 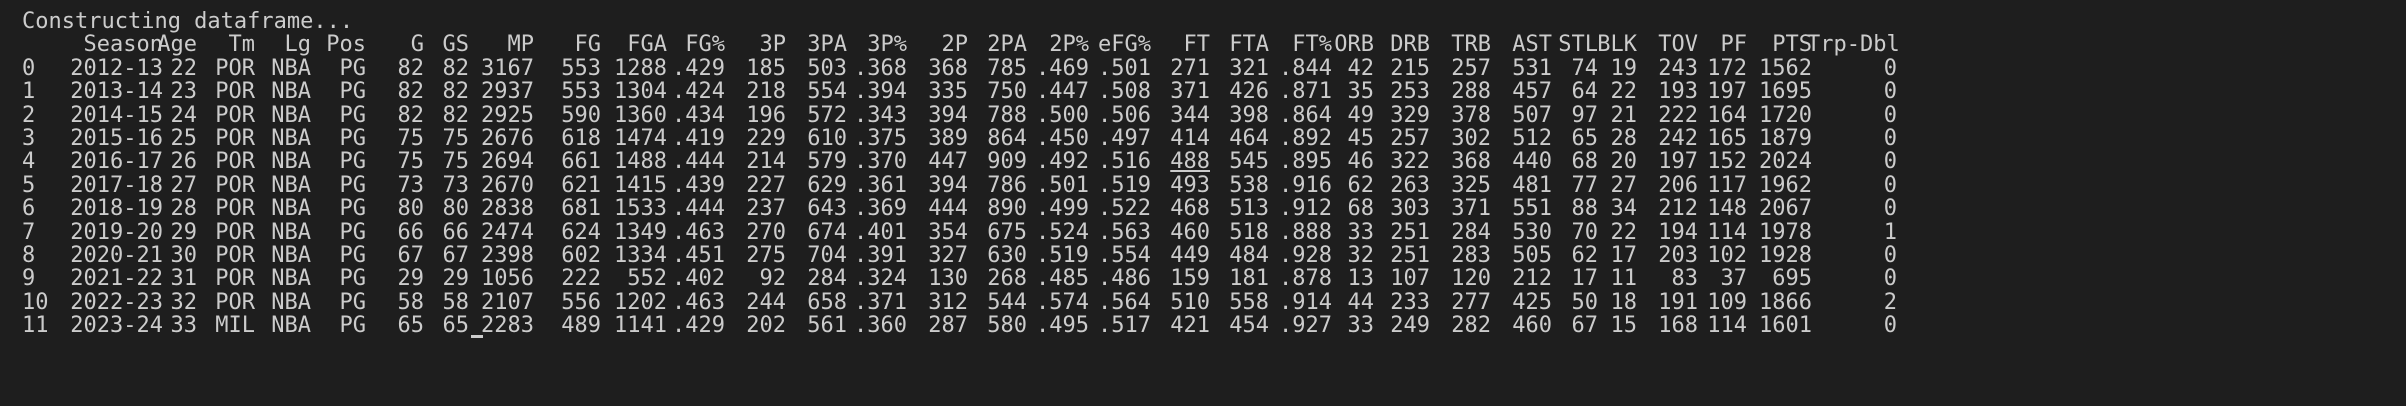 What do you see at coordinates (35, 326) in the screenshot?
I see `table-cell: 11` at bounding box center [35, 326].